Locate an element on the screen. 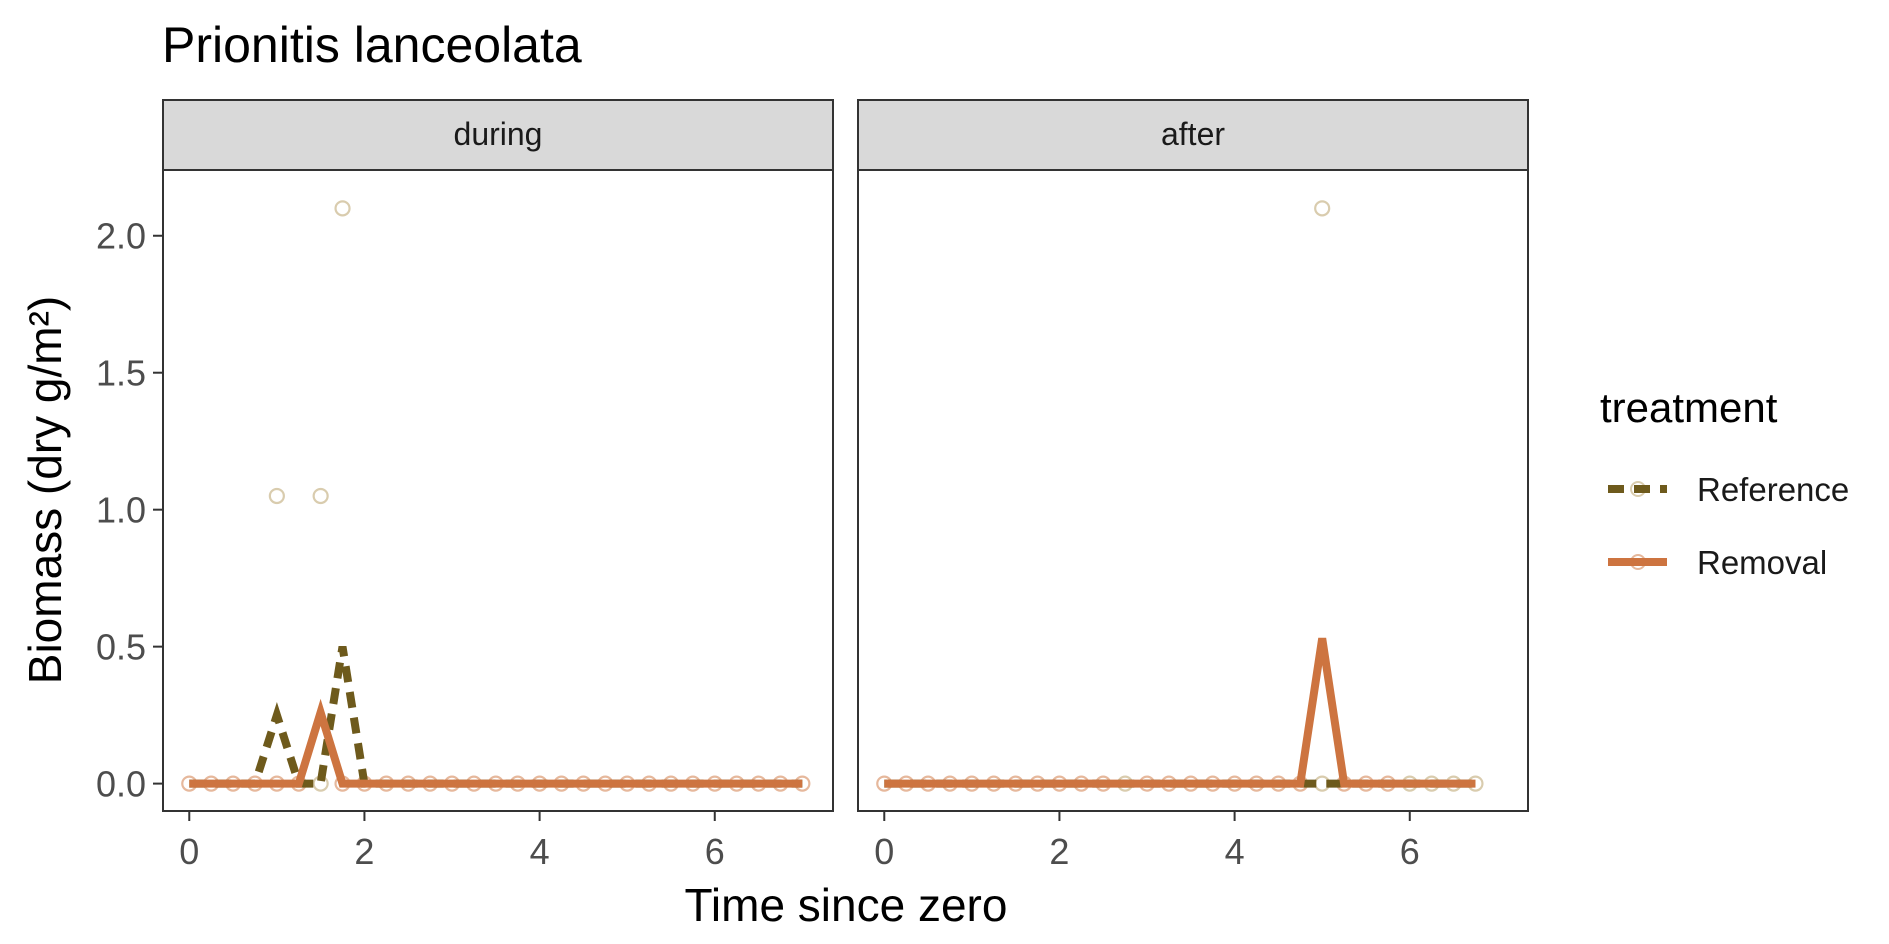  strip-label-during: during is located at coordinates (498, 134).